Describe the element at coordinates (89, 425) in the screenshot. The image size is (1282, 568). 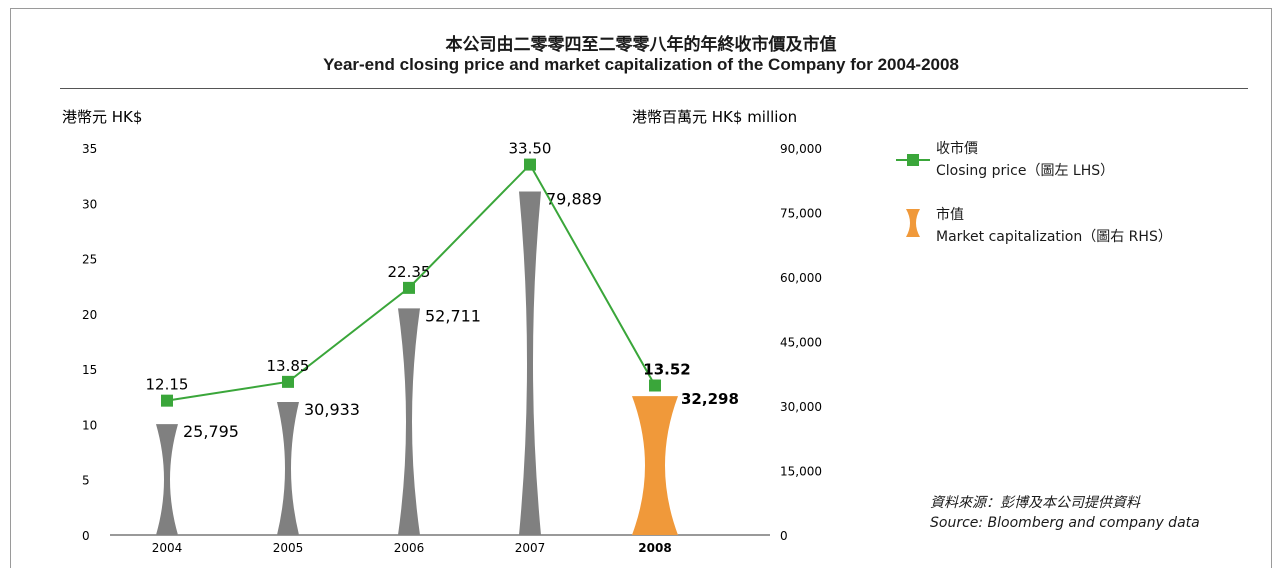
I see `left-tick-label: 10` at that location.